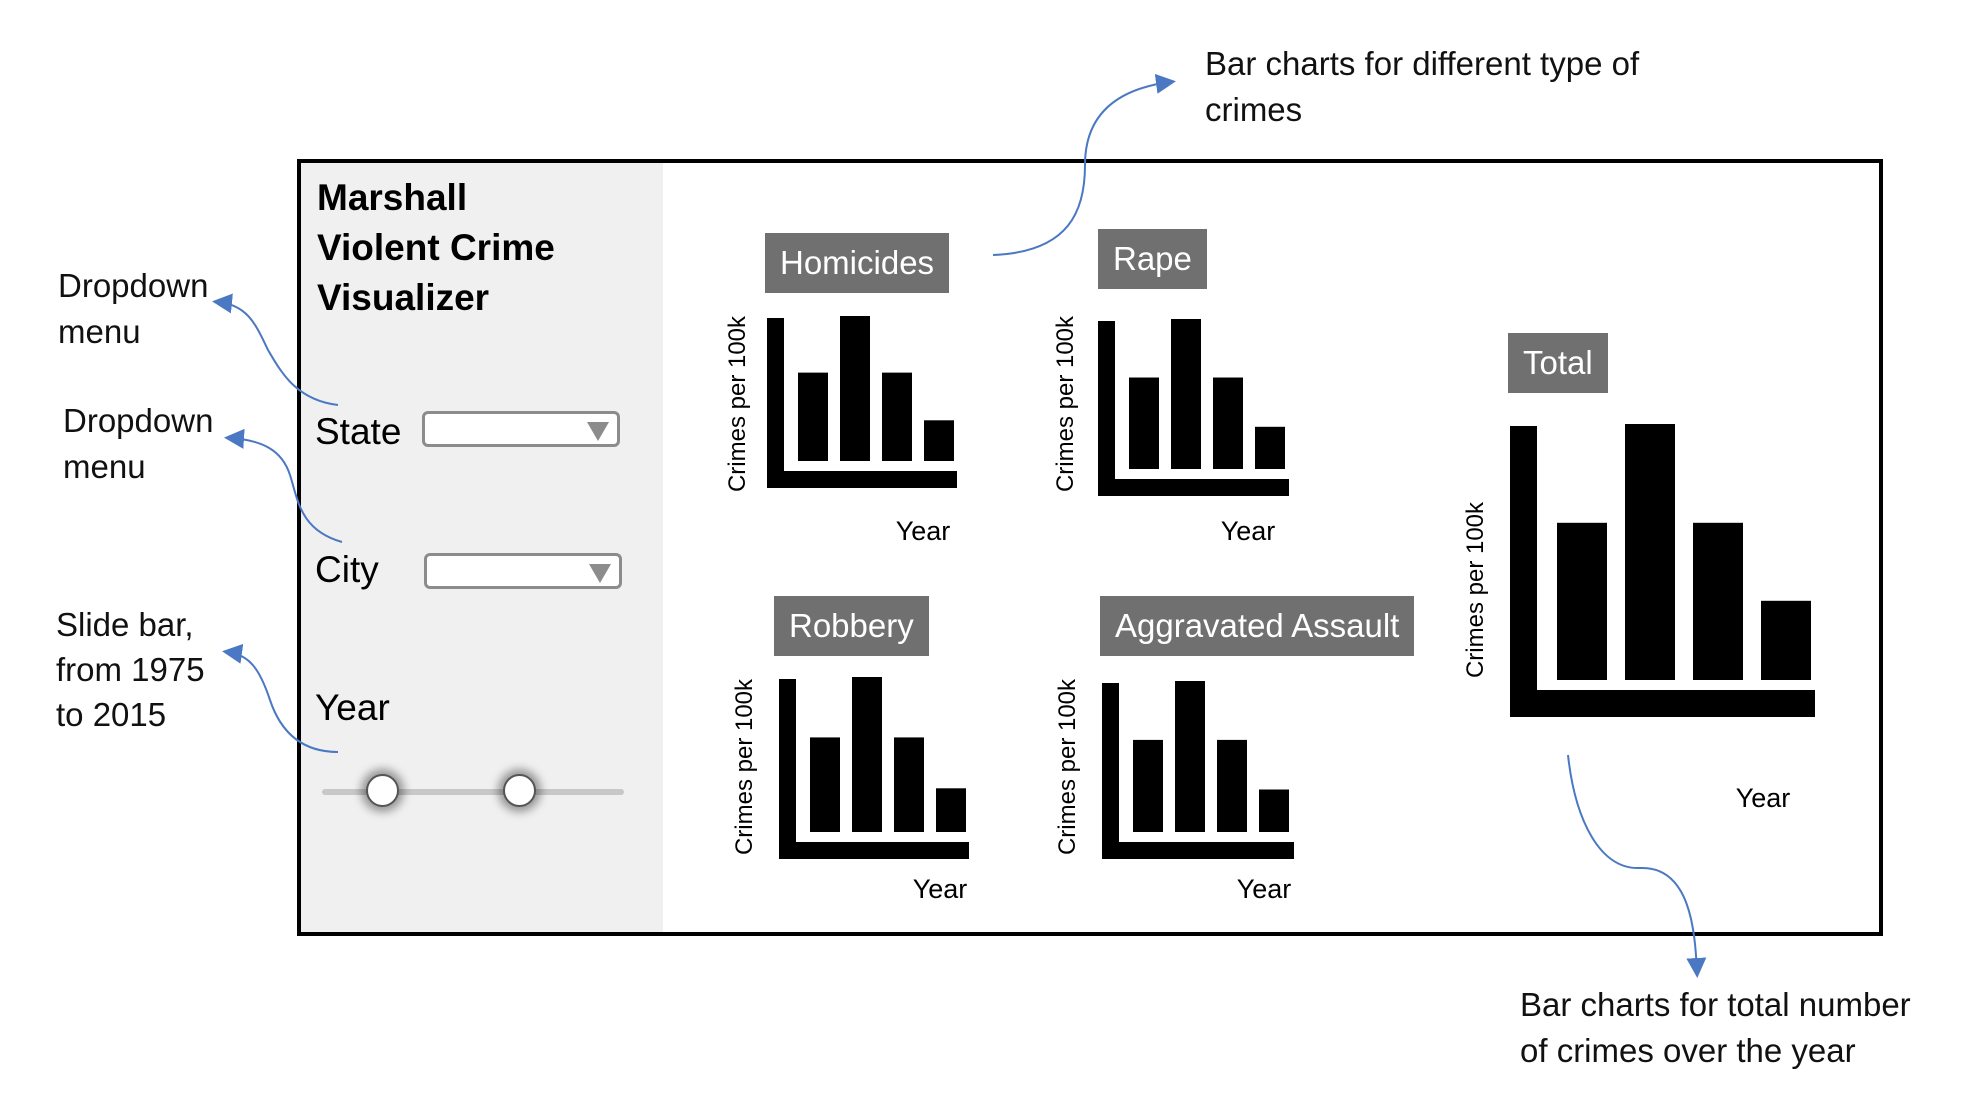  Describe the element at coordinates (874, 850) in the screenshot. I see `robbery-x-axis` at that location.